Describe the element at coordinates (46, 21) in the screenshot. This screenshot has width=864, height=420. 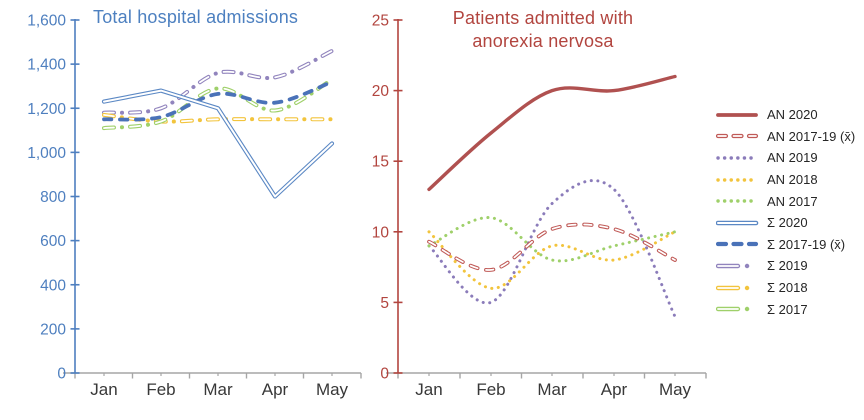
I see `y-tick-label: 1,600` at that location.